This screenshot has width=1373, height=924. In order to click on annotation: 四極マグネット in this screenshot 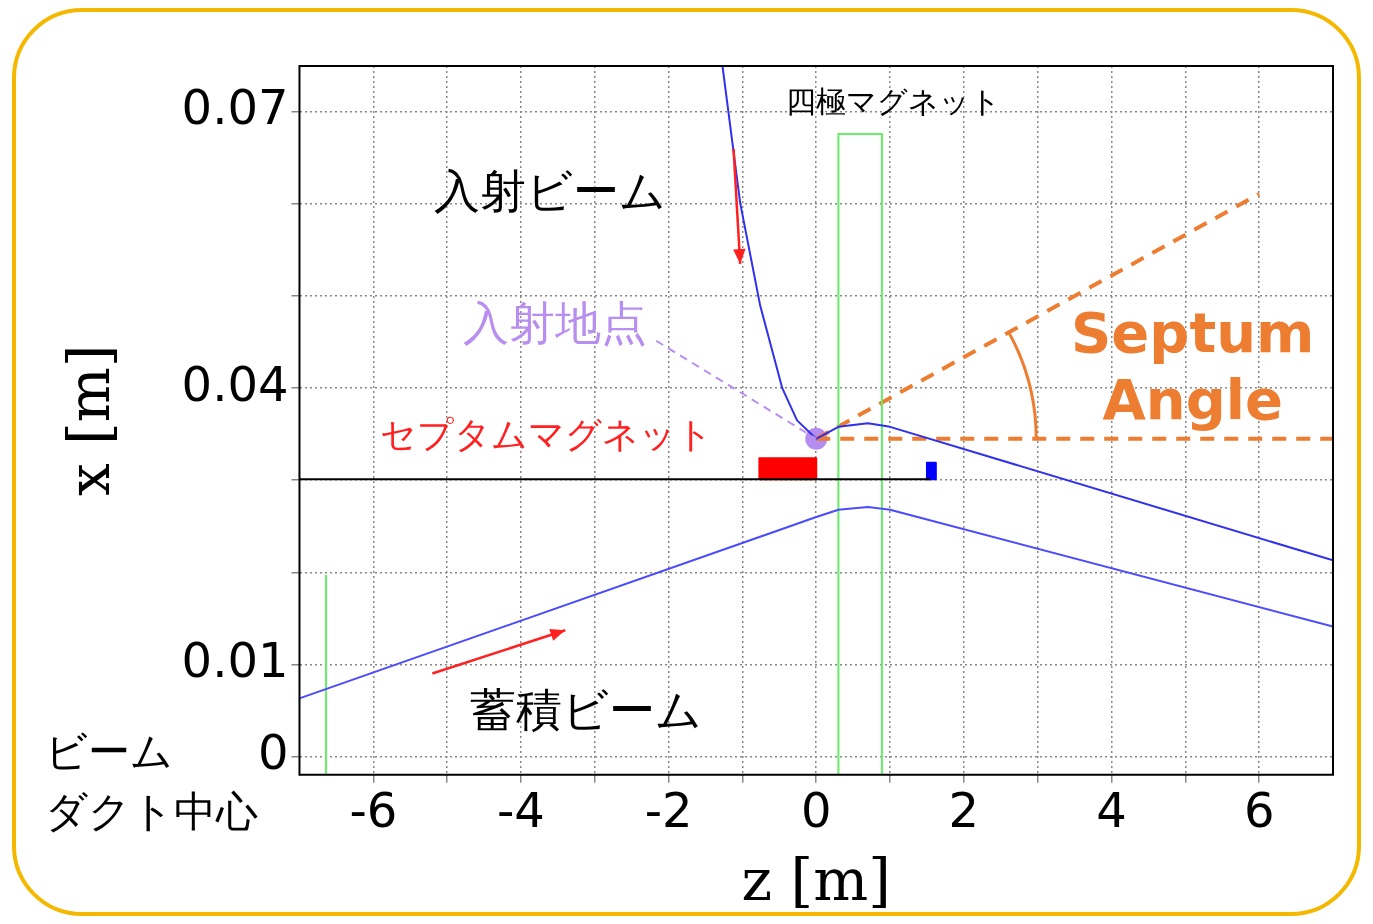, I will do `click(893, 101)`.